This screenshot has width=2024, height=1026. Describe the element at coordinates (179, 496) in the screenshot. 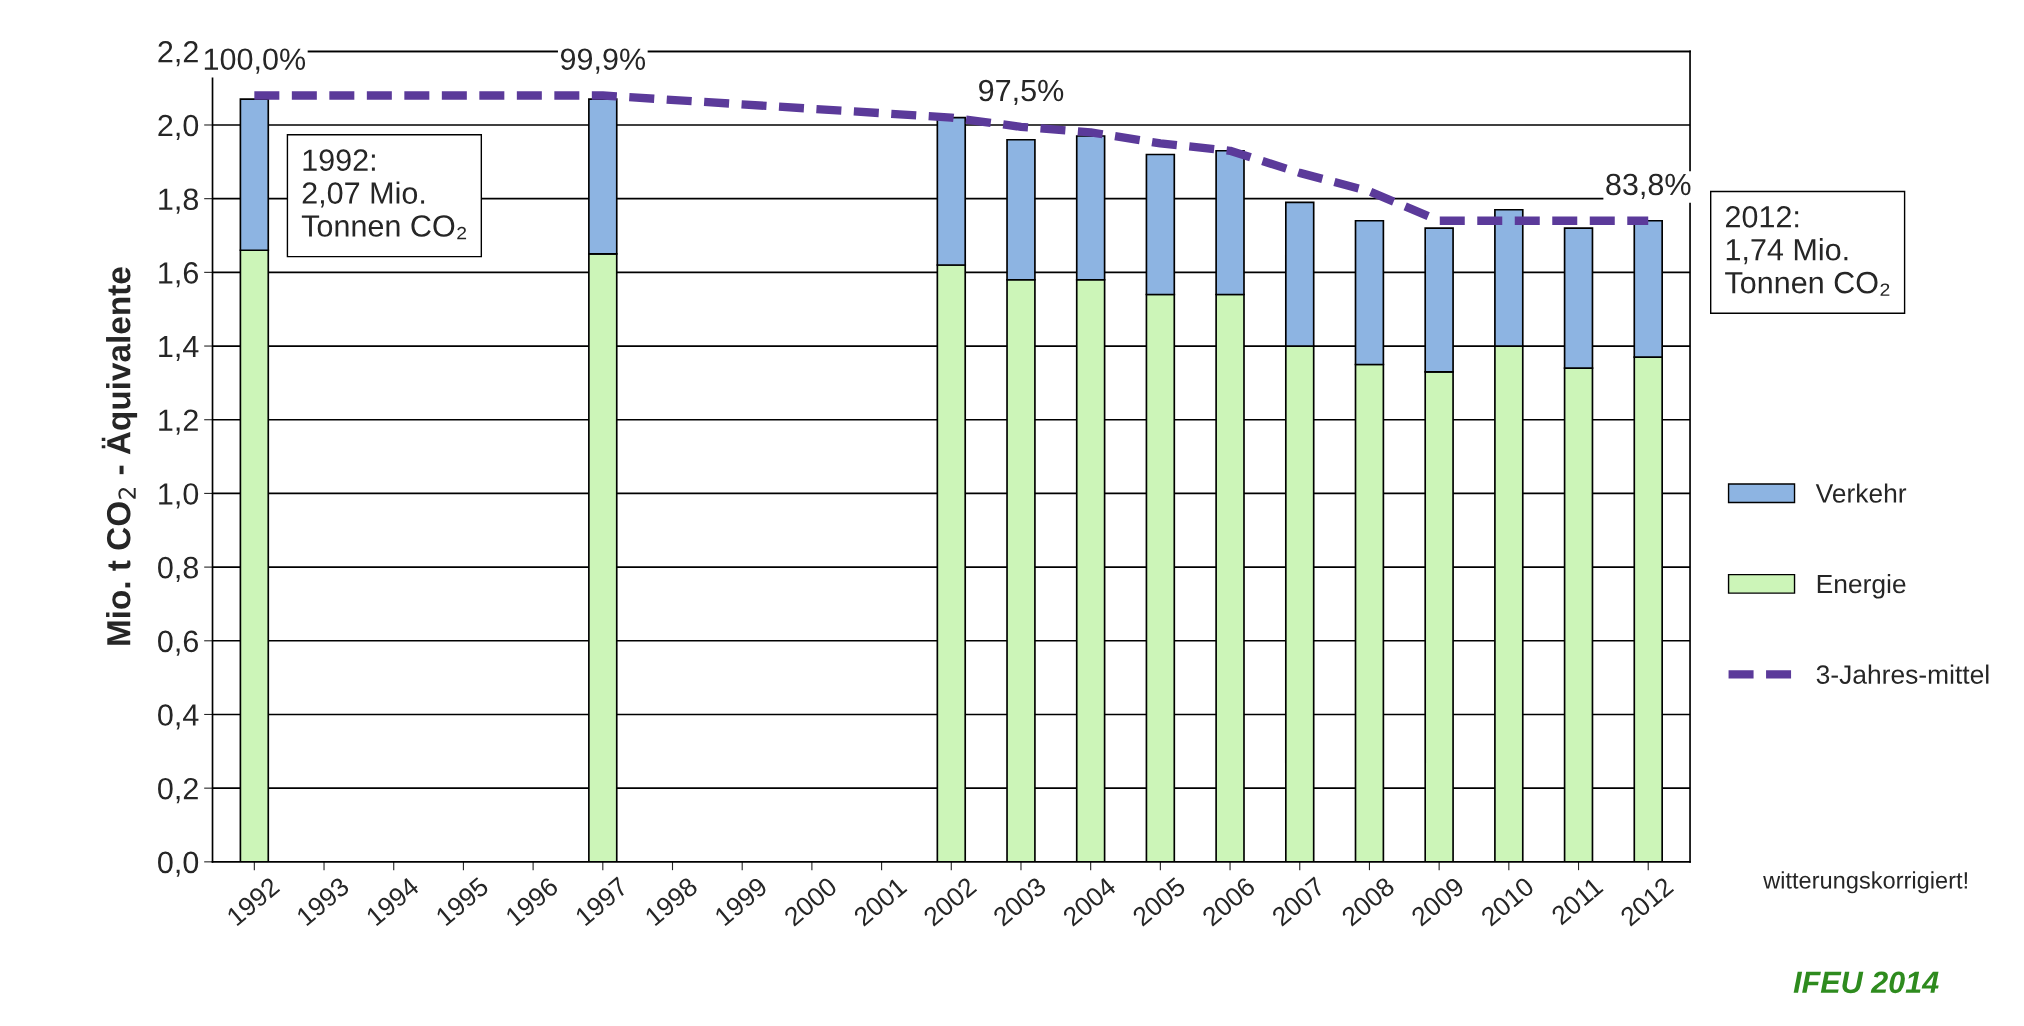

I see `y-tick-label: 1,0` at that location.